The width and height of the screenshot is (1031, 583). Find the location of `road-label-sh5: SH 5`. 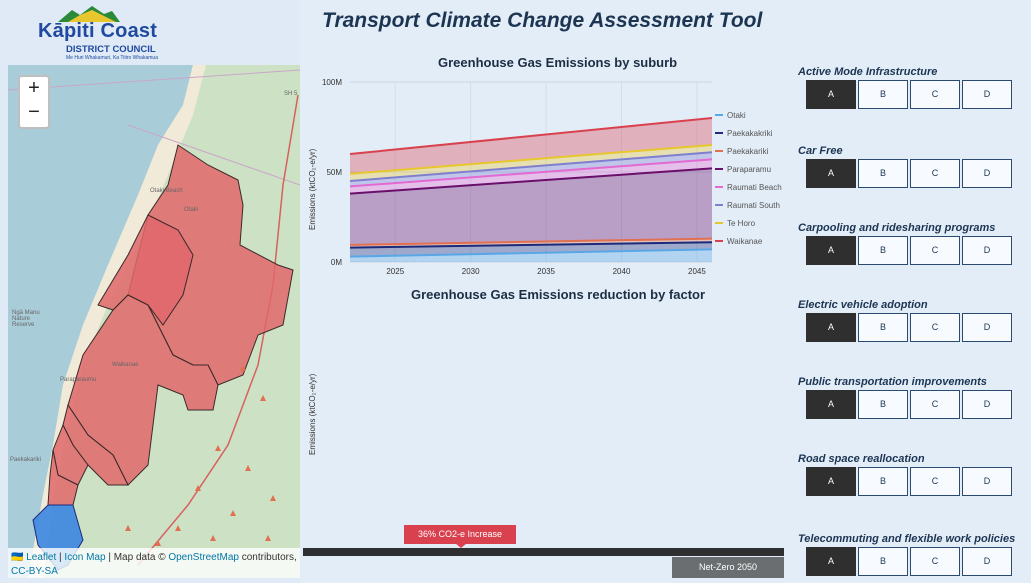

road-label-sh5: SH 5 is located at coordinates (291, 94).